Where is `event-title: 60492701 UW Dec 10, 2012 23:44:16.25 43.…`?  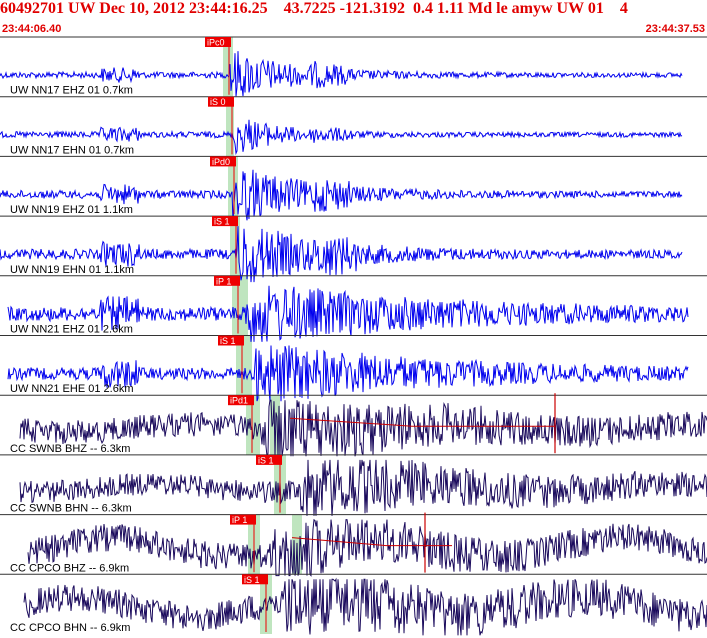
event-title: 60492701 UW Dec 10, 2012 23:44:16.25 43.… is located at coordinates (314, 8).